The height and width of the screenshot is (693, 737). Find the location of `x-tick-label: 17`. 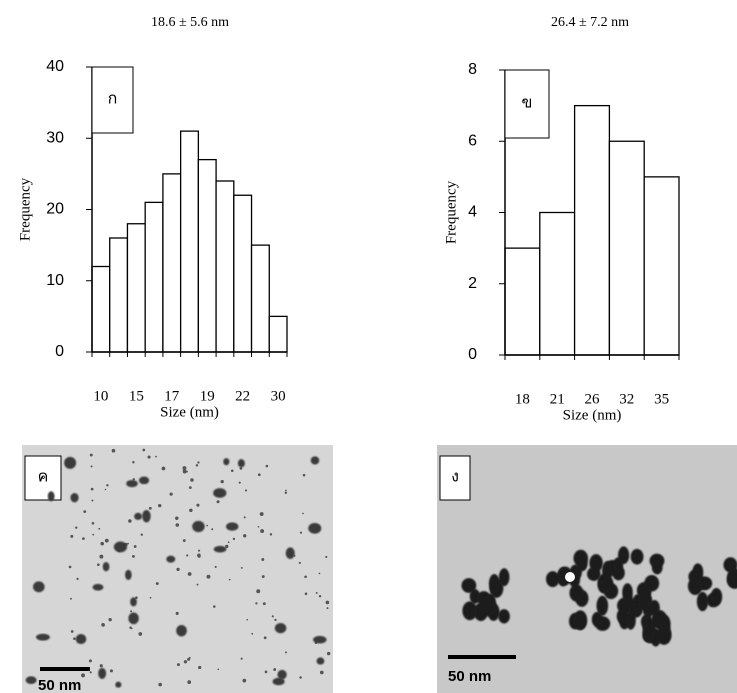

x-tick-label: 17 is located at coordinates (172, 396).